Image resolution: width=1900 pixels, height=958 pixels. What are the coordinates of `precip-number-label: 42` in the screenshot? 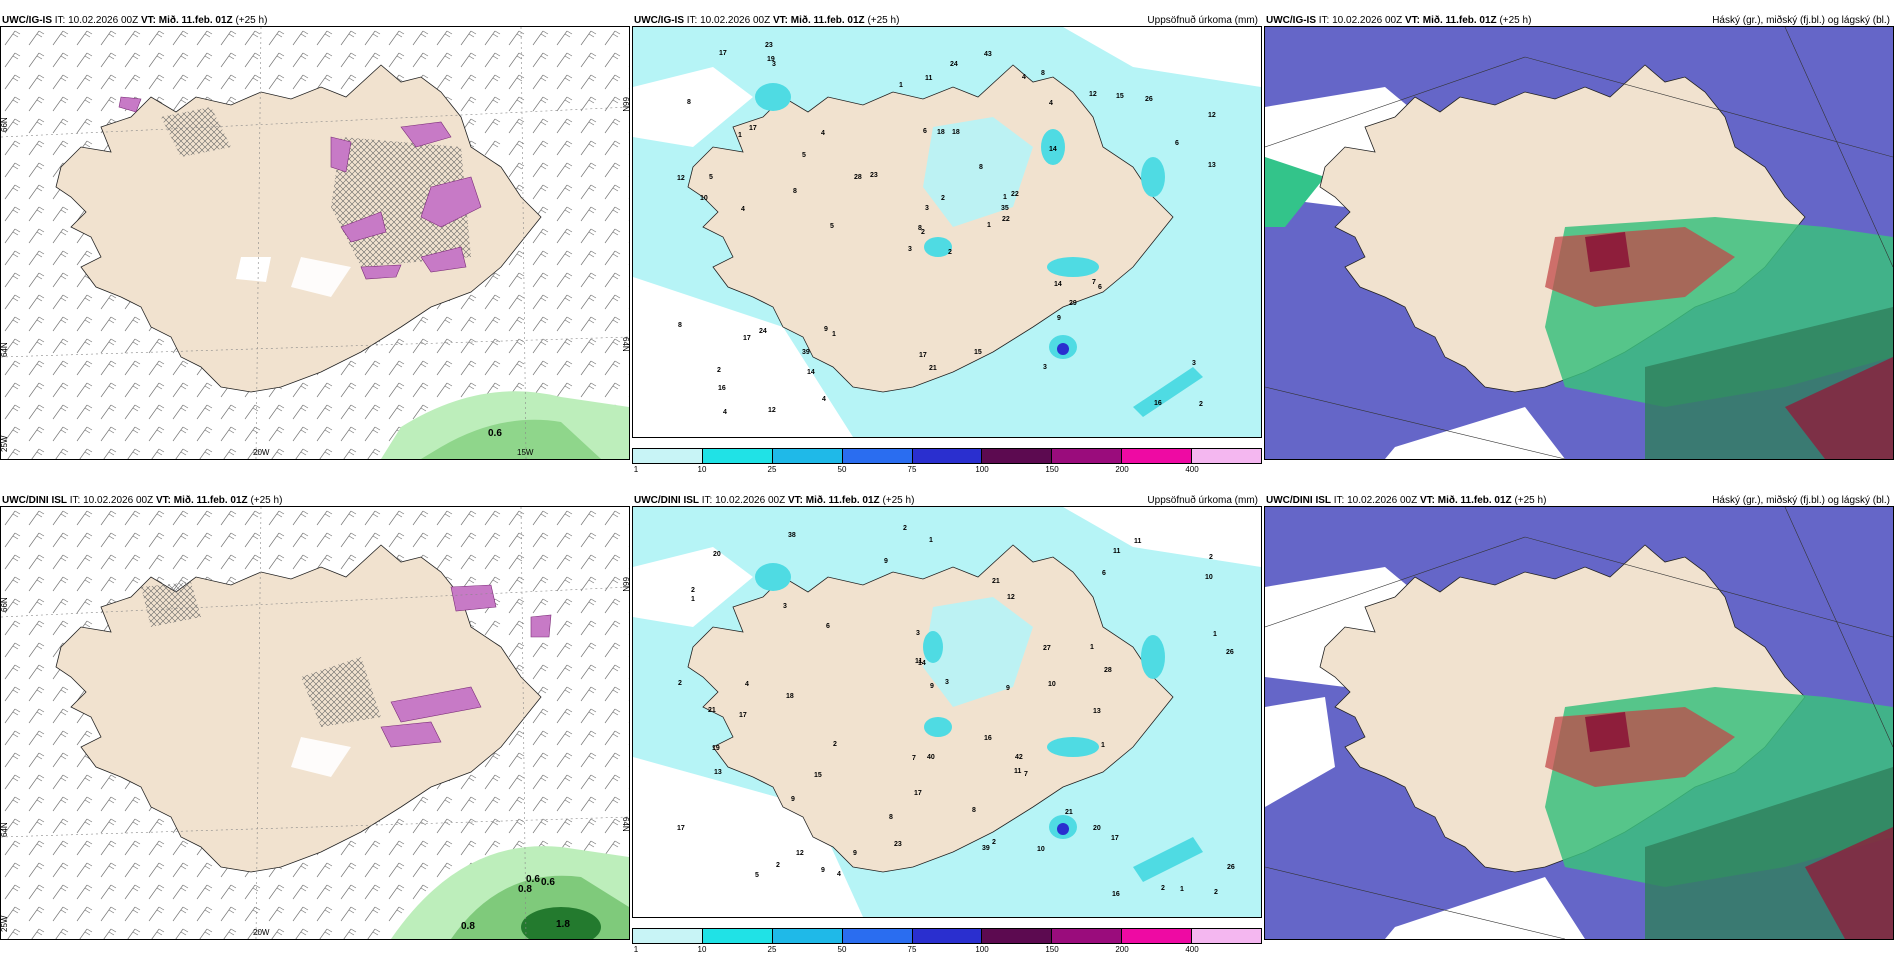 It's located at (1019, 757).